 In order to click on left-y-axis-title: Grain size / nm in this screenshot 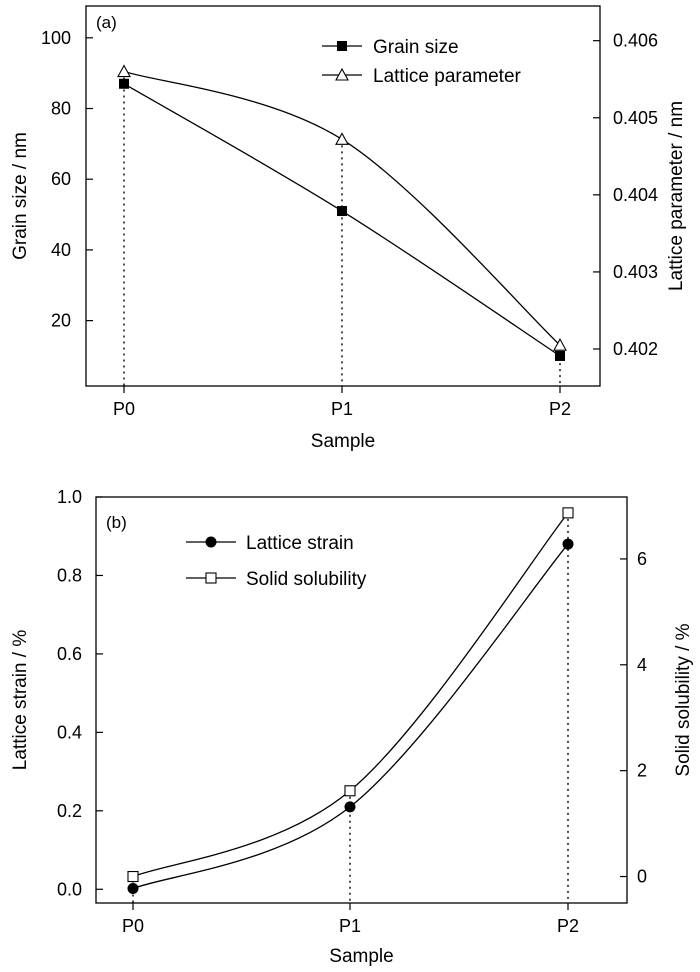, I will do `click(20, 196)`.